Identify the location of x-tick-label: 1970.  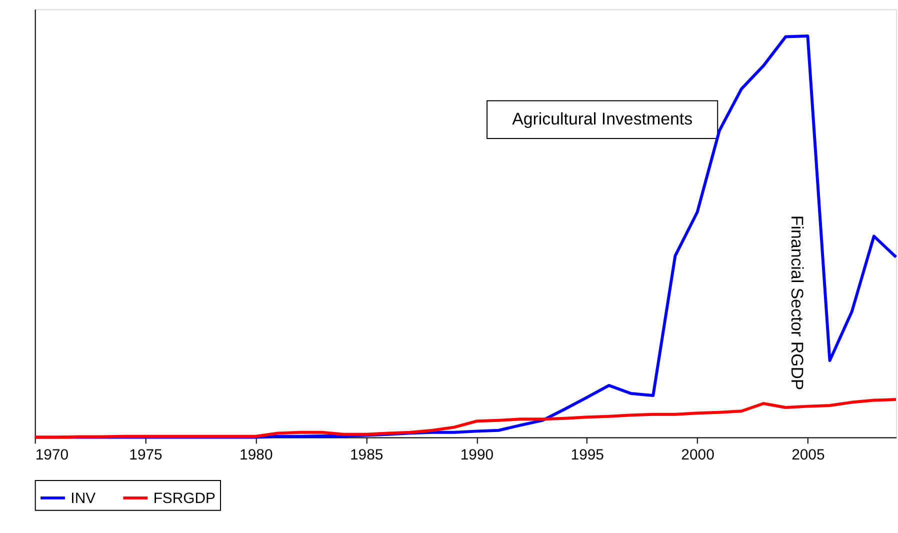
(52, 455).